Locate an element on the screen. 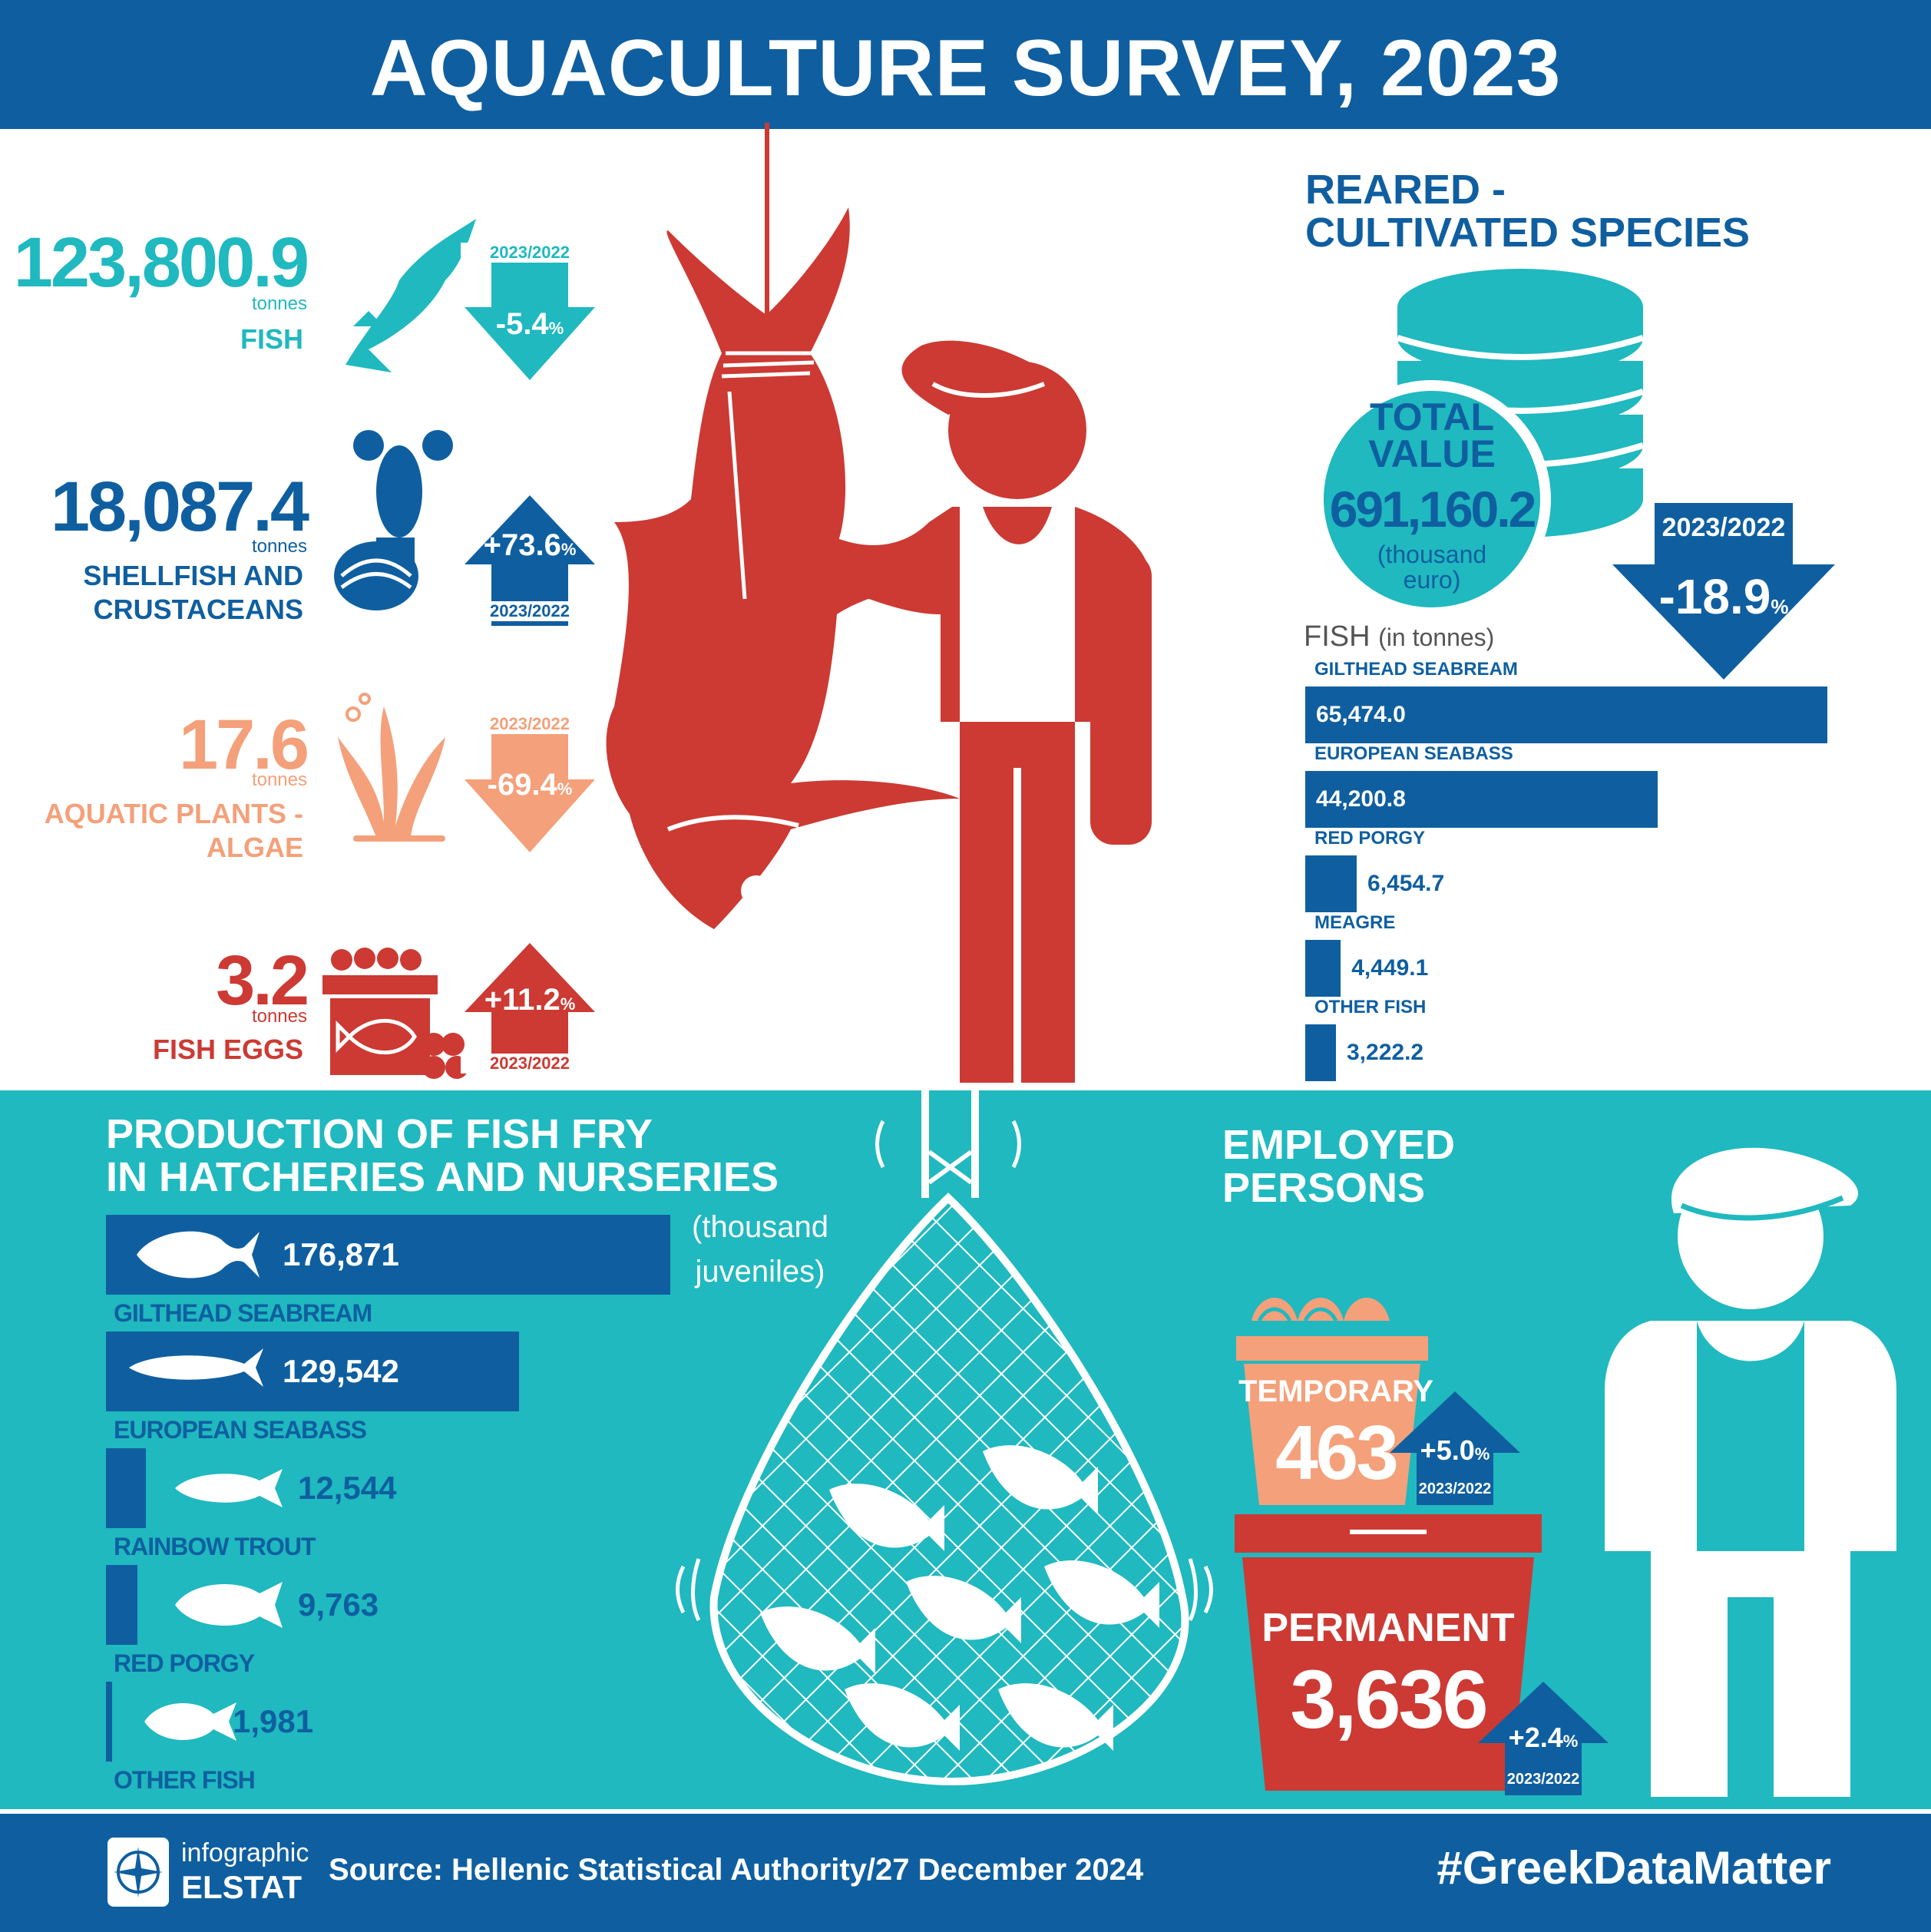  fish-change-arrow-down is located at coordinates (530, 313).